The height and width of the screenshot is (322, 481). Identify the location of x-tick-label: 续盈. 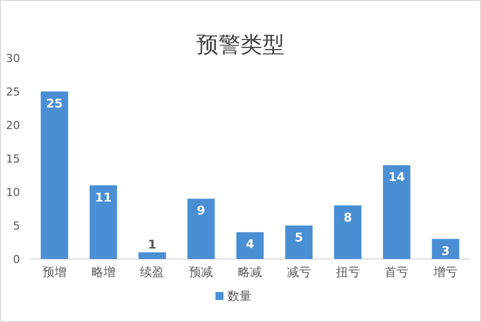
(152, 272).